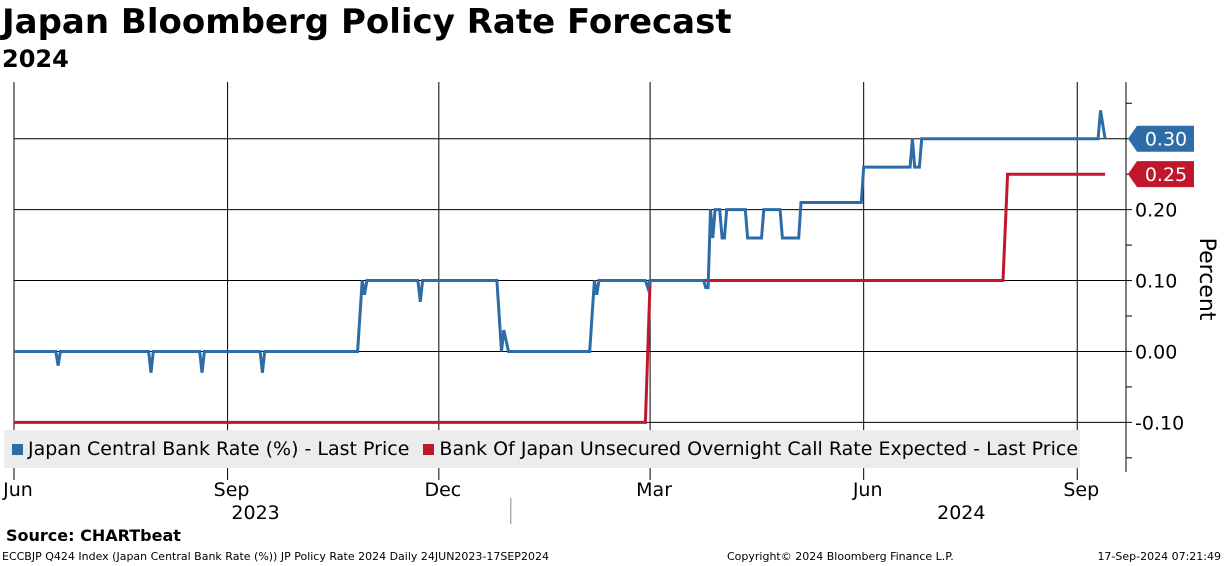 Image resolution: width=1224 pixels, height=566 pixels. I want to click on y-axis-title: Percent, so click(1206, 279).